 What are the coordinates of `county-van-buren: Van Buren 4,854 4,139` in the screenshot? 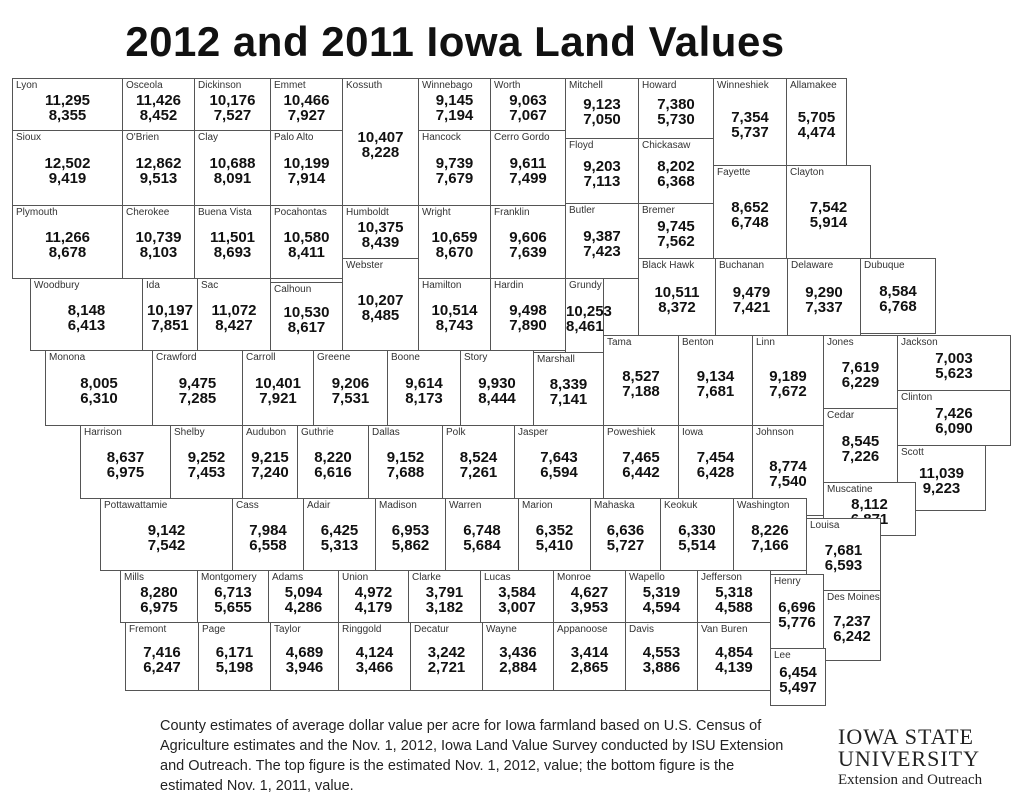 It's located at (734, 656).